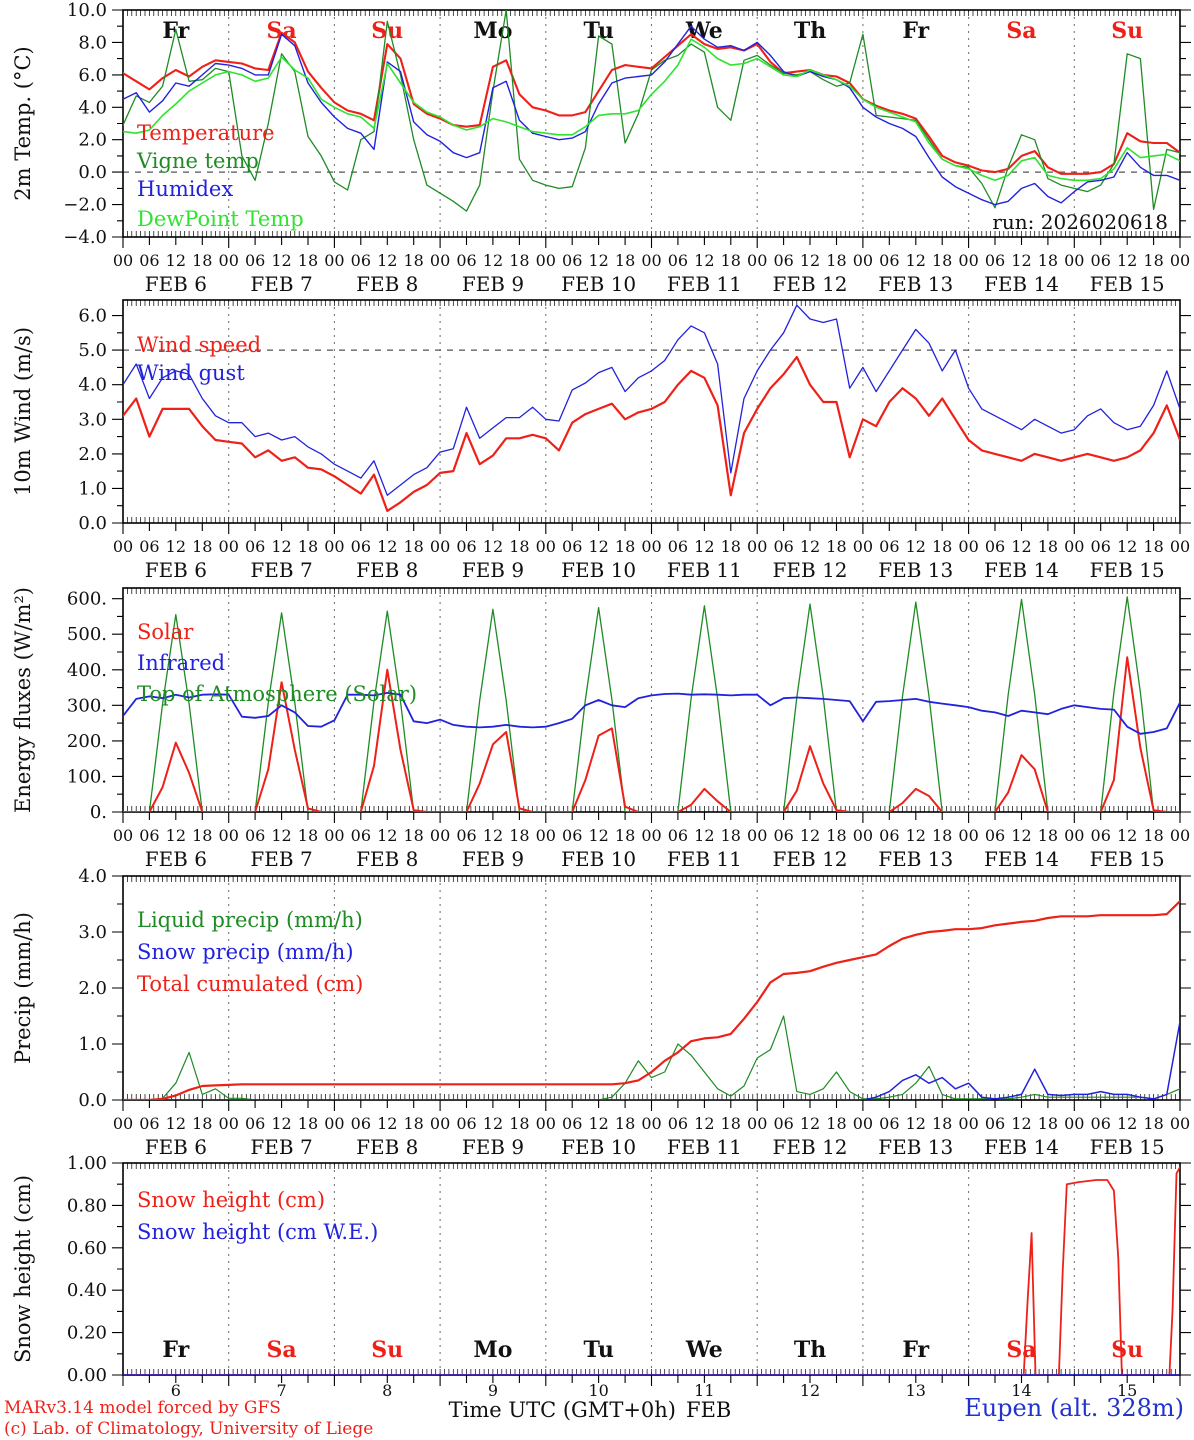  I want to click on series-liquid-precip-mm-h, so click(651, 1057).